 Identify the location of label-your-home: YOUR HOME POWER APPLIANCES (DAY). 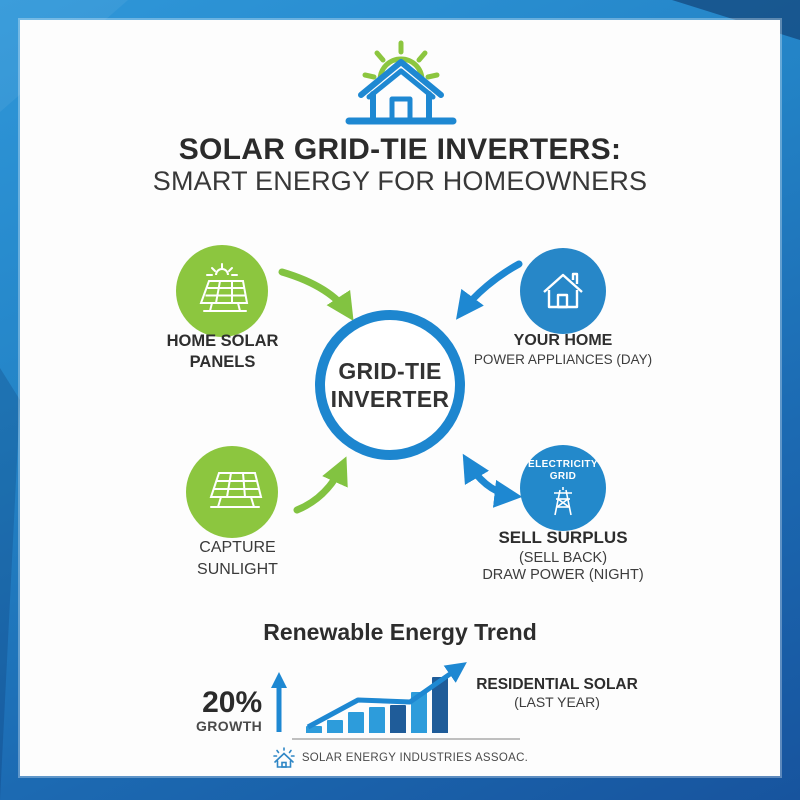
(563, 349).